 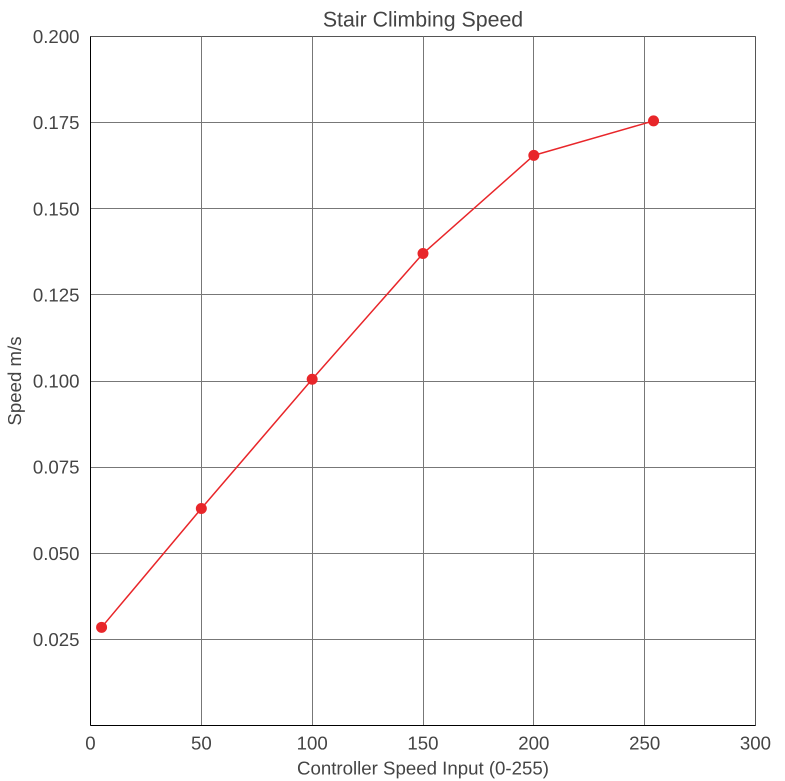 What do you see at coordinates (56, 553) in the screenshot?
I see `y-tick-label: 0.050` at bounding box center [56, 553].